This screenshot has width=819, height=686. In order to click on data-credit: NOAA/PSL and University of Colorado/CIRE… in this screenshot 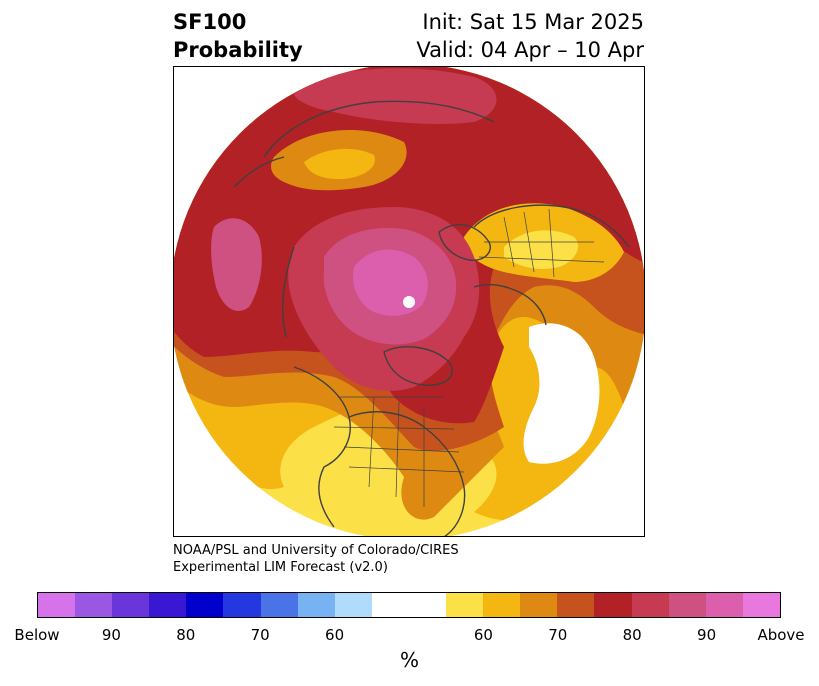, I will do `click(316, 559)`.